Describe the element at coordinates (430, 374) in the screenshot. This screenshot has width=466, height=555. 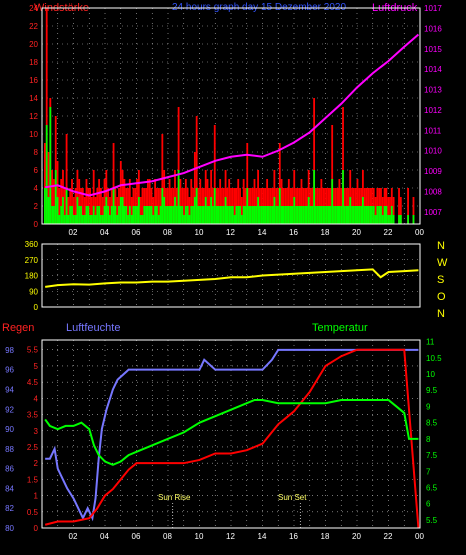
I see `temperature-y-tick: 10` at that location.